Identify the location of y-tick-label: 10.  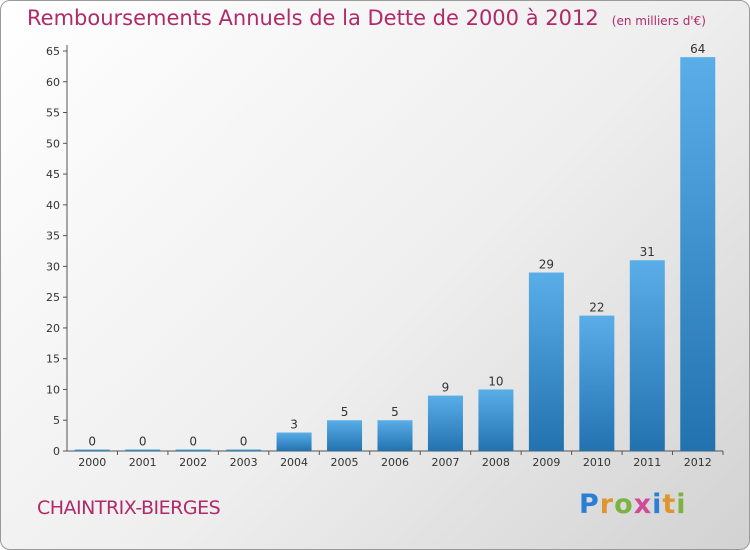
(53, 389).